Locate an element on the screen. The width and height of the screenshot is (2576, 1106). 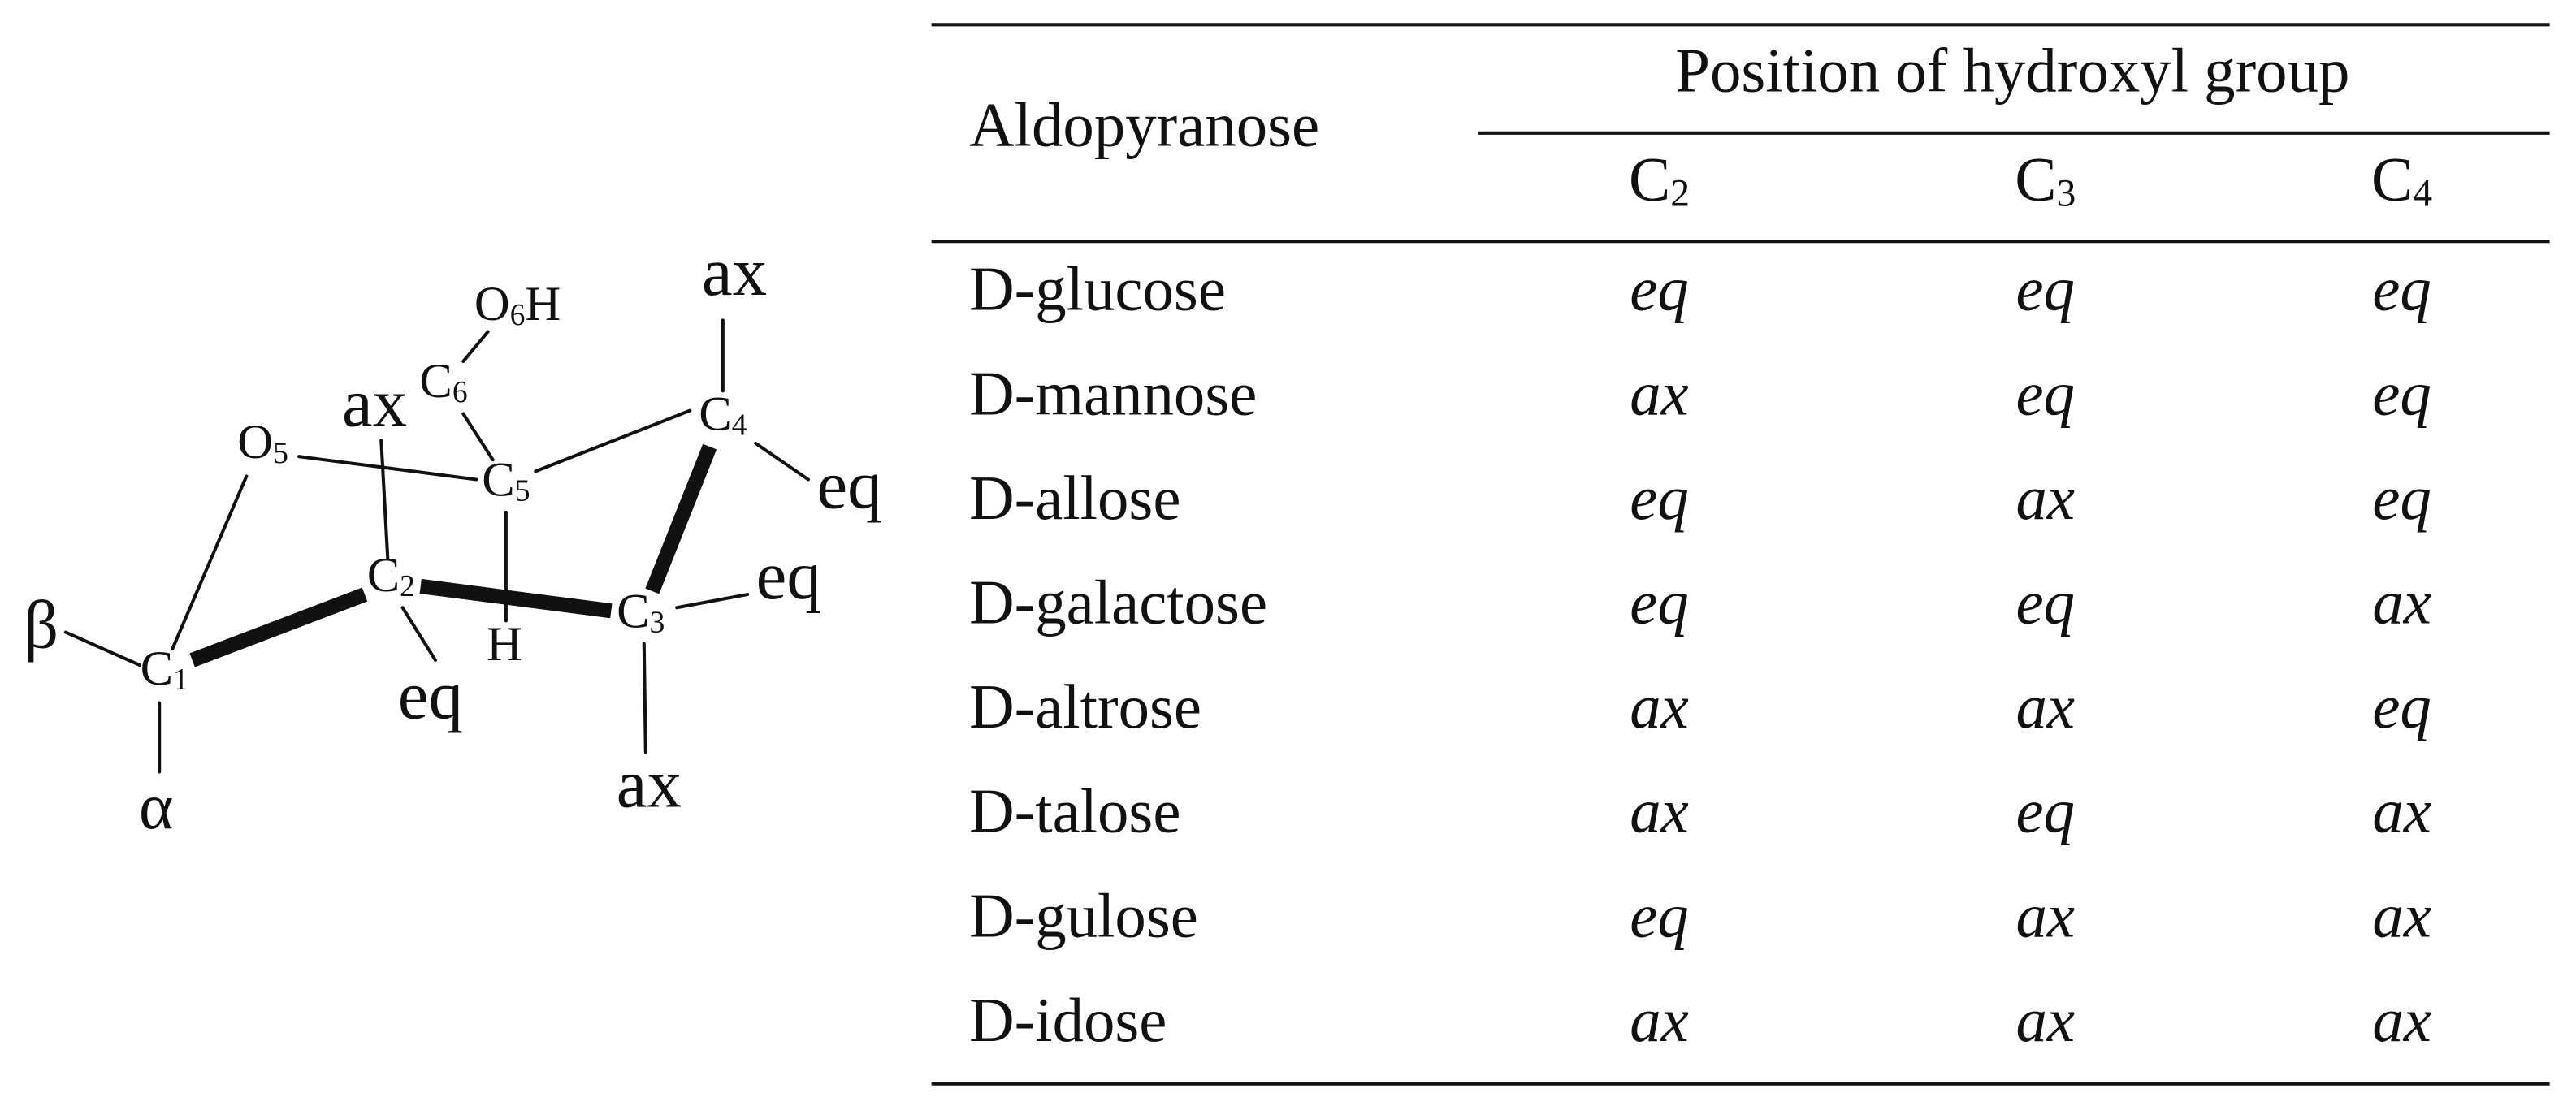
subscript: 1 is located at coordinates (181, 680).